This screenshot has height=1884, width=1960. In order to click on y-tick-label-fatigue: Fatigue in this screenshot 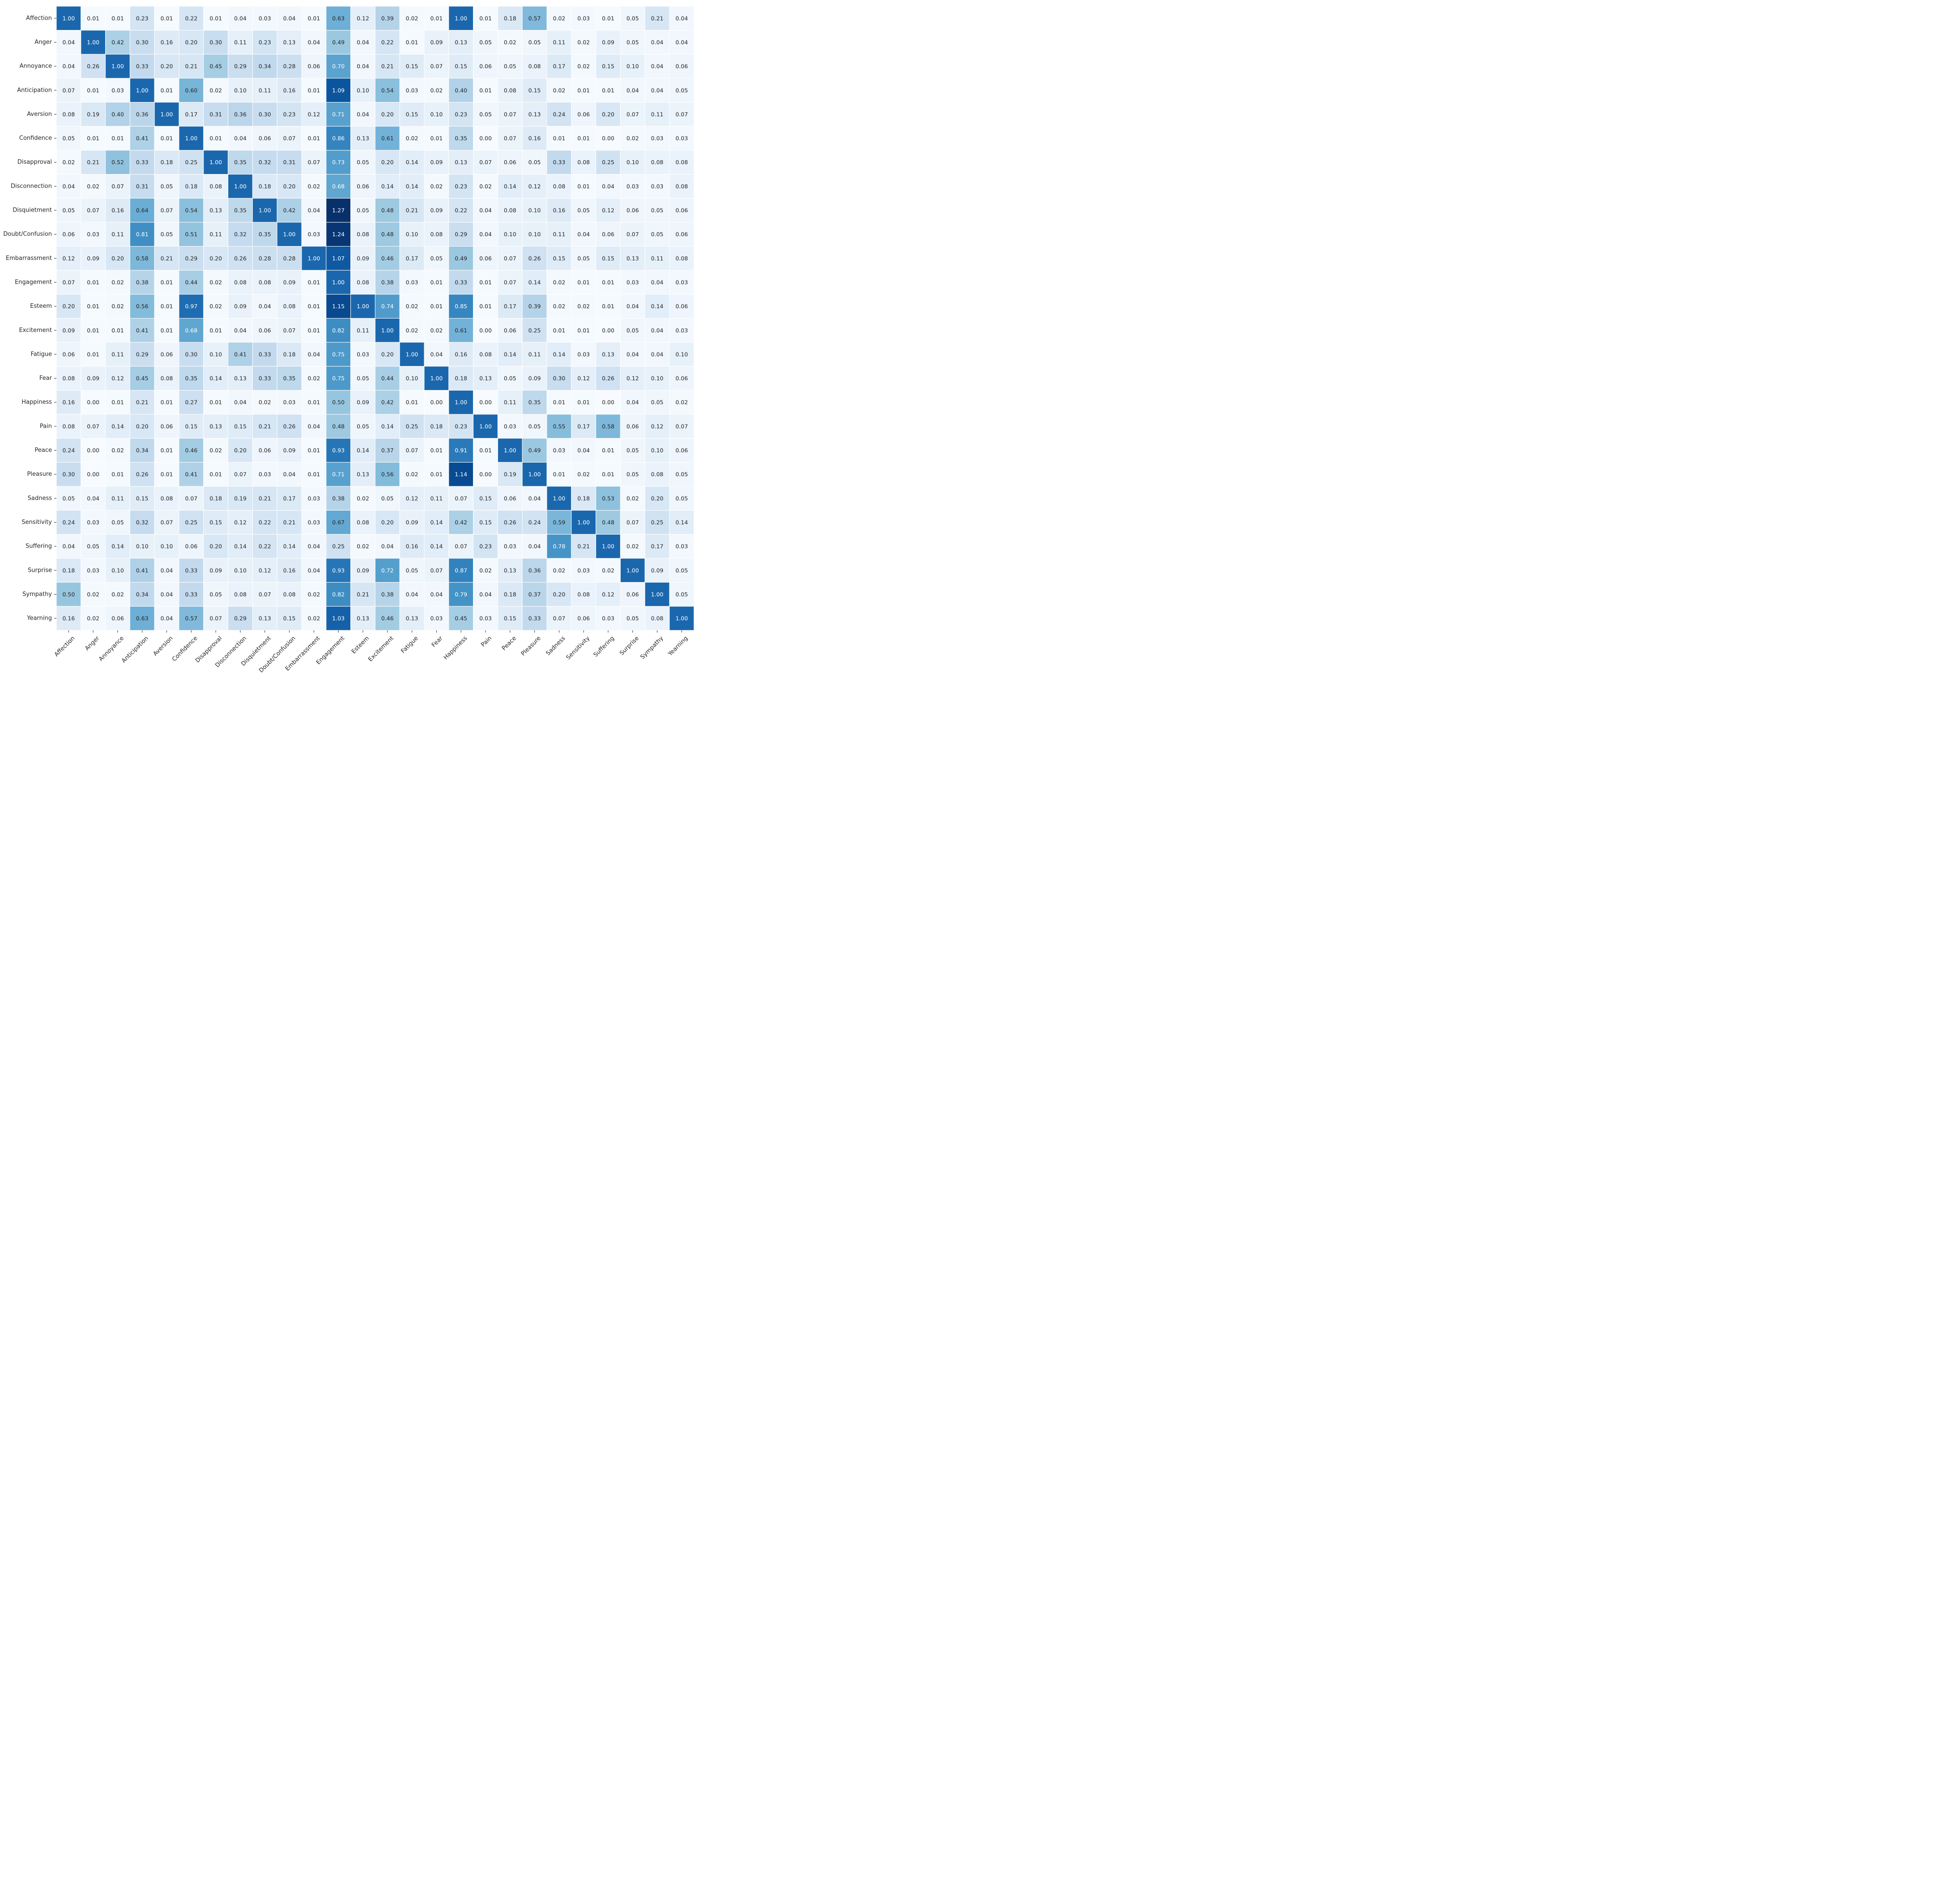, I will do `click(41, 354)`.